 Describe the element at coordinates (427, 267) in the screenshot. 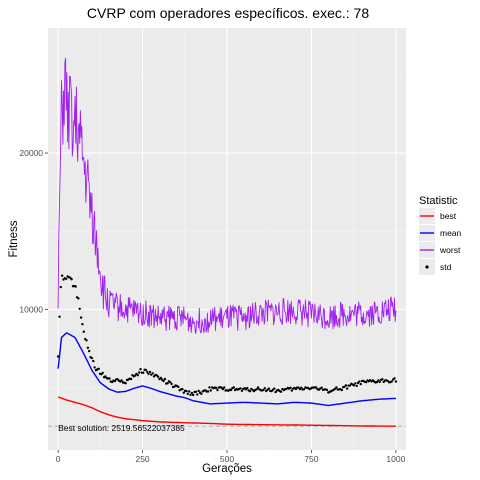

I see `legend-swatch-std` at that location.